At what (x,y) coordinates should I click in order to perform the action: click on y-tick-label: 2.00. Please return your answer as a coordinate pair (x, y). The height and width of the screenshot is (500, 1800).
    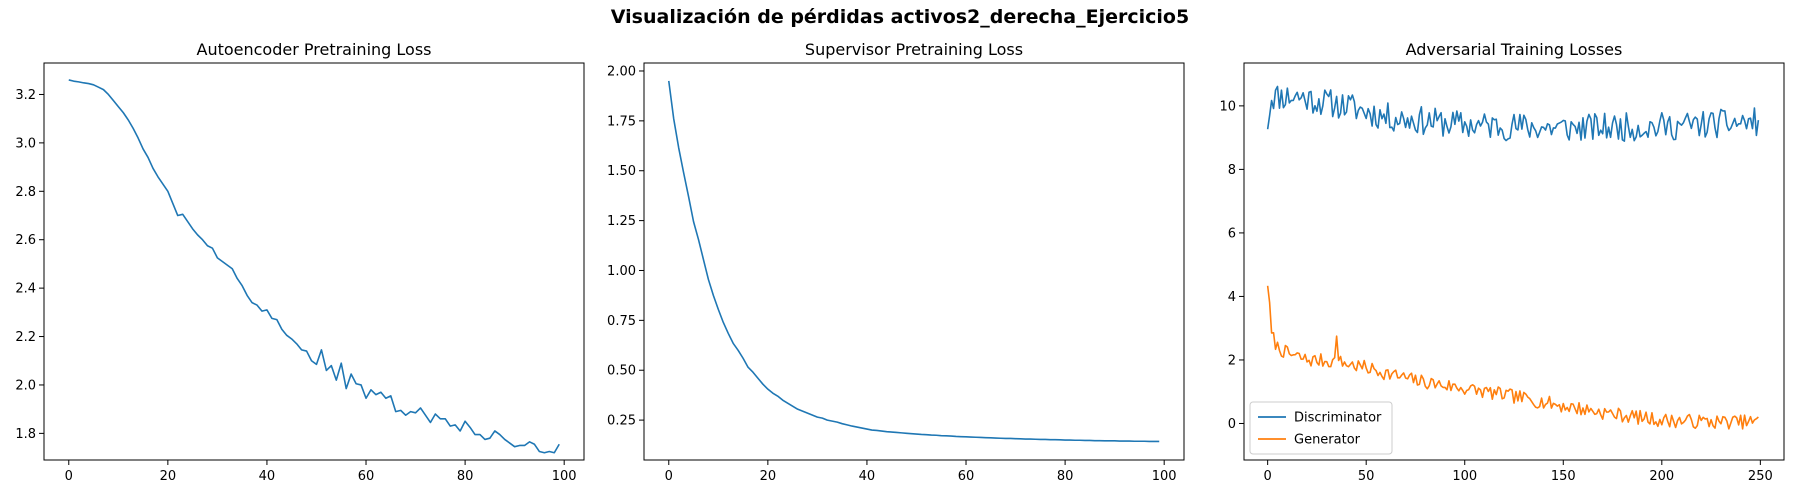
    Looking at the image, I should click on (621, 71).